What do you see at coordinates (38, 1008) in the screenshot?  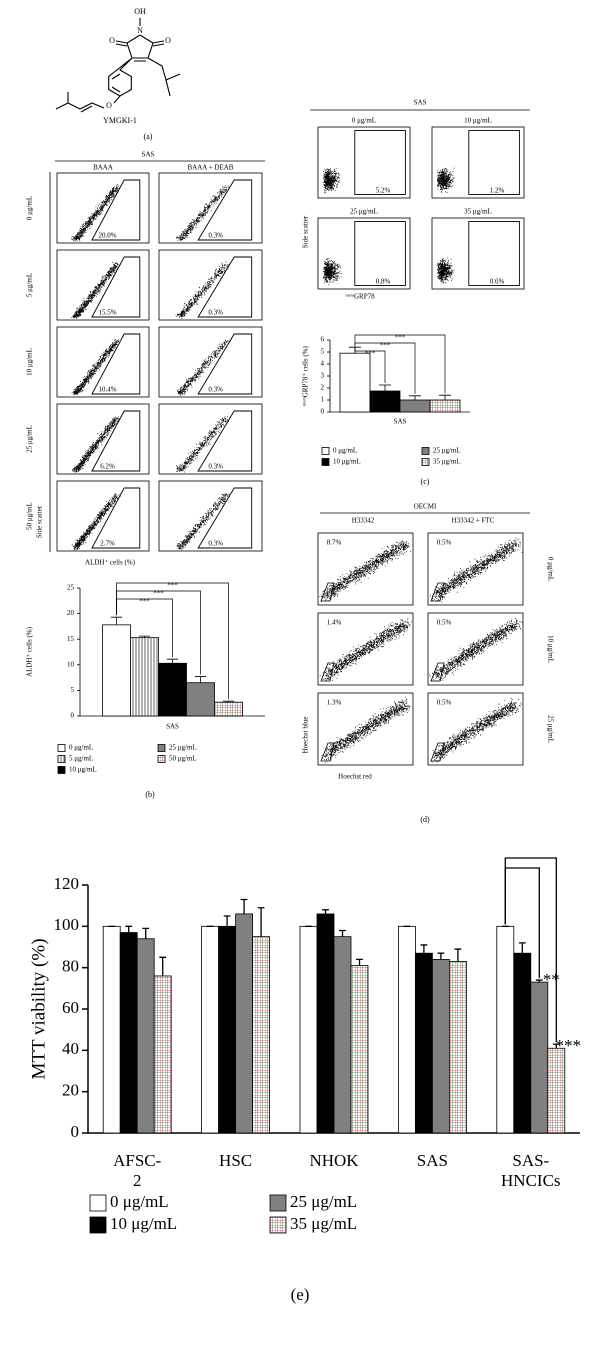 I see `y-axis-label: MTT viability (%)` at bounding box center [38, 1008].